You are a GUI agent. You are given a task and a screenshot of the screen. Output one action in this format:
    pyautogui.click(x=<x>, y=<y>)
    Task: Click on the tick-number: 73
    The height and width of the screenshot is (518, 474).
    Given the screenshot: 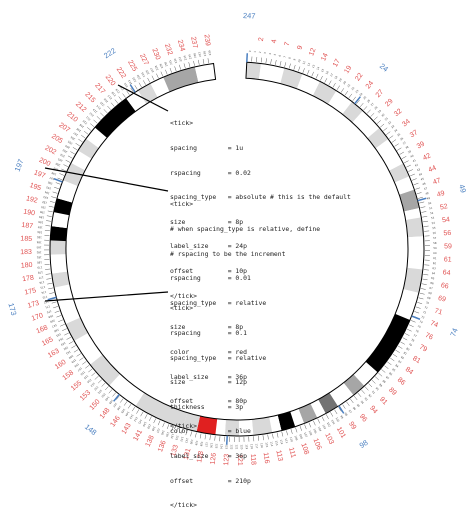 What is the action you would take?
    pyautogui.click(x=423, y=317)
    